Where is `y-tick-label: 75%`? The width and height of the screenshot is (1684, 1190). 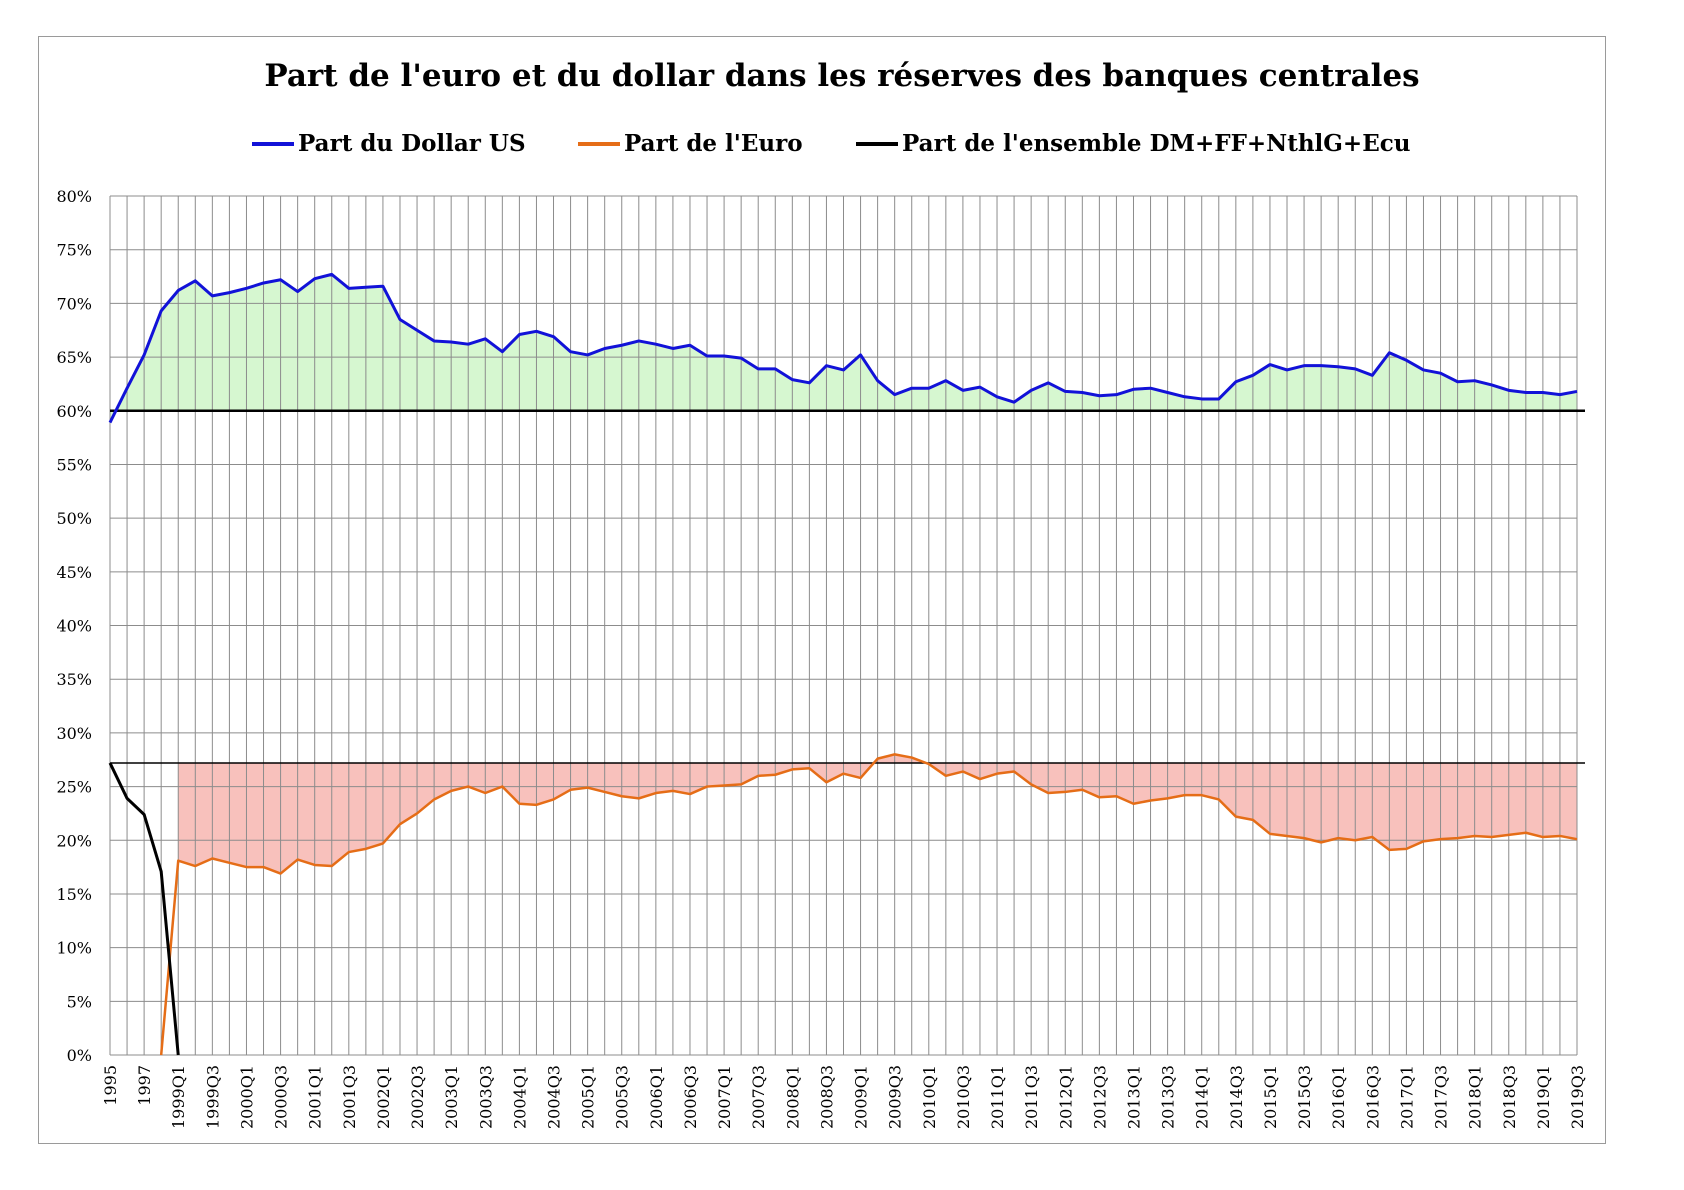
y-tick-label: 75% is located at coordinates (74, 250).